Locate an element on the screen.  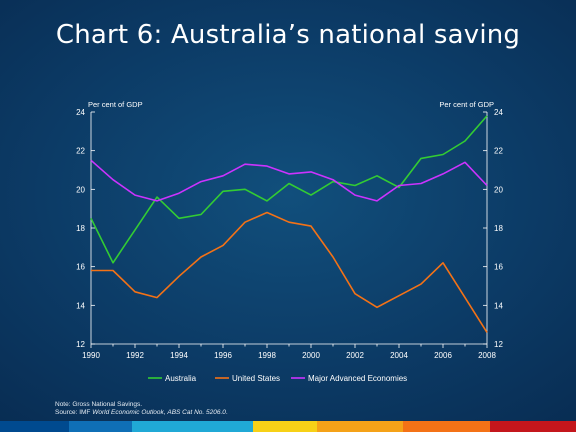
right-y-tick-label: 20 is located at coordinates (498, 189).